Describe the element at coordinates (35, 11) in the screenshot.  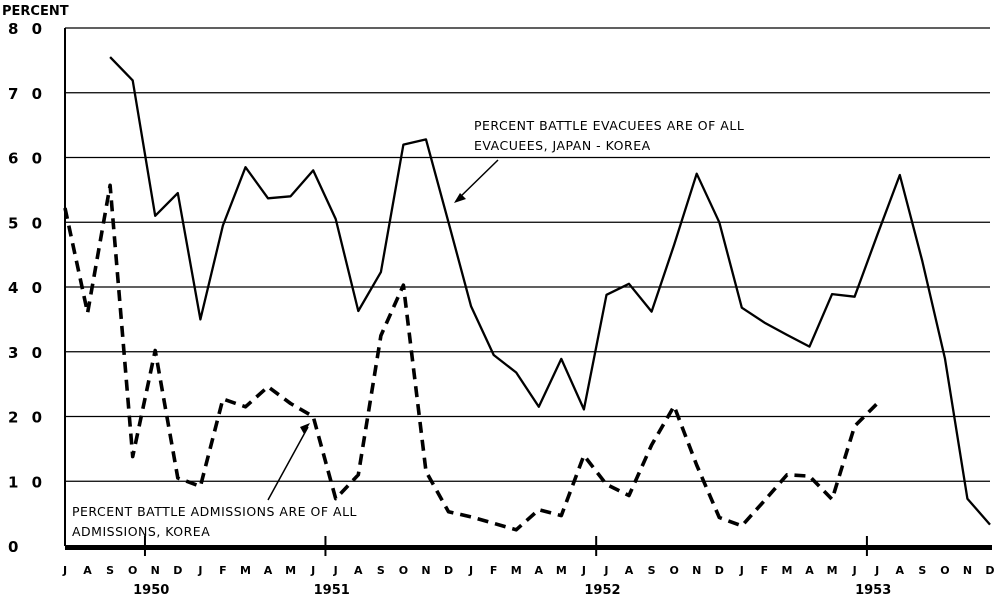
I see `y-axis-label: PERCENT` at that location.